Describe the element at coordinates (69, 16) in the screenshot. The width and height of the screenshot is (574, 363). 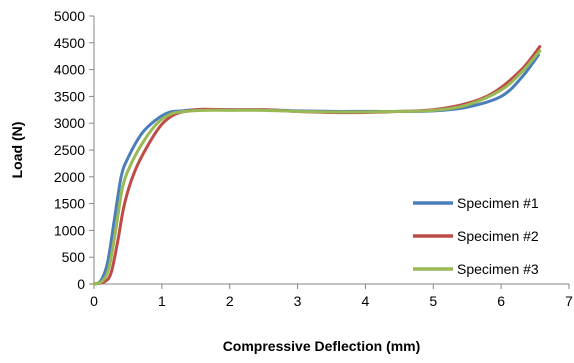
I see `y-tick-label: 5000` at that location.